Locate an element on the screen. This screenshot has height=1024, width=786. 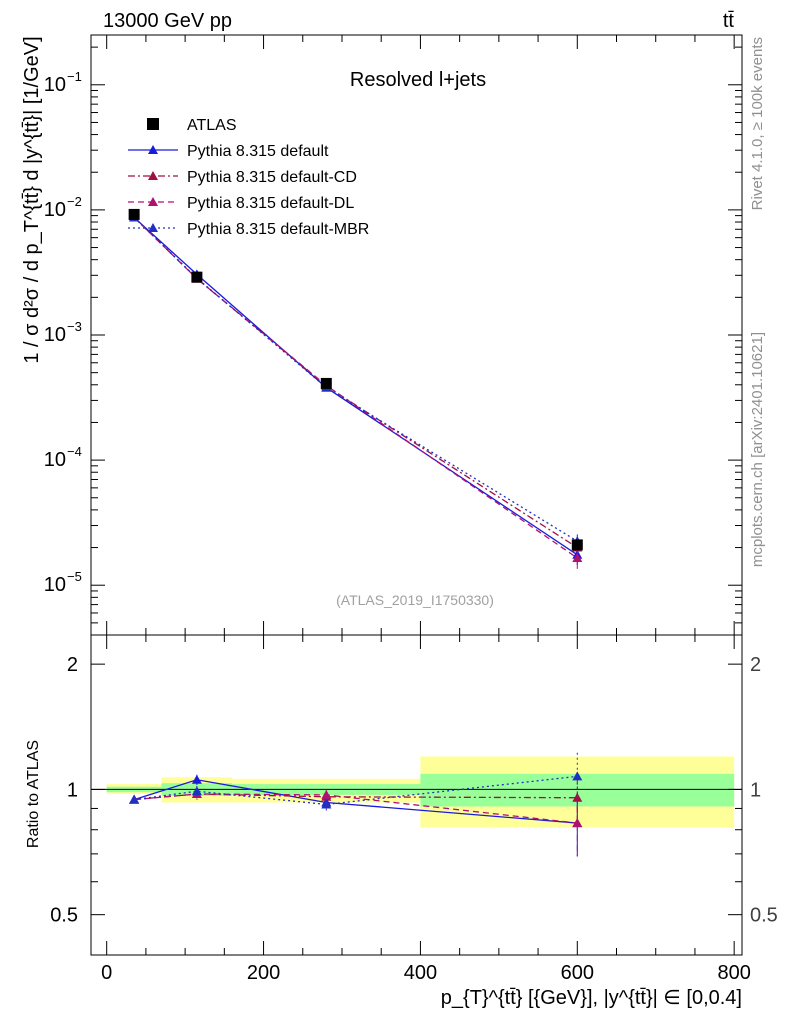
source-label: mcplots.cern.ch [arXiv:2401.10621] is located at coordinates (757, 449).